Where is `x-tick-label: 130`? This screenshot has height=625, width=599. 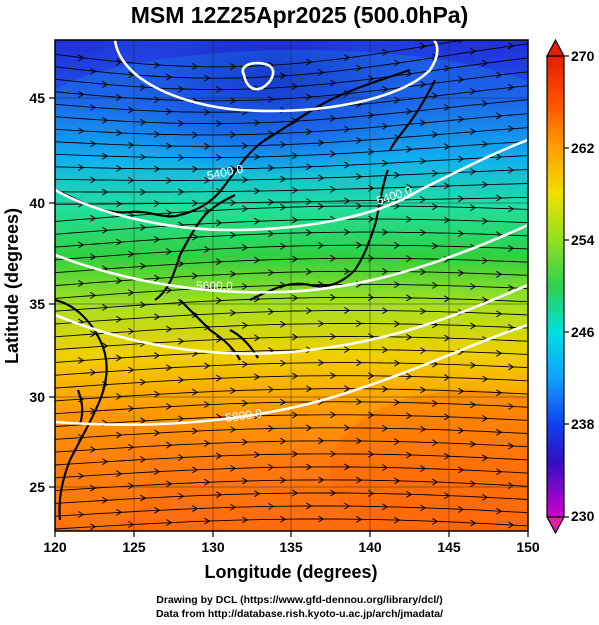 x-tick-label: 130 is located at coordinates (213, 547).